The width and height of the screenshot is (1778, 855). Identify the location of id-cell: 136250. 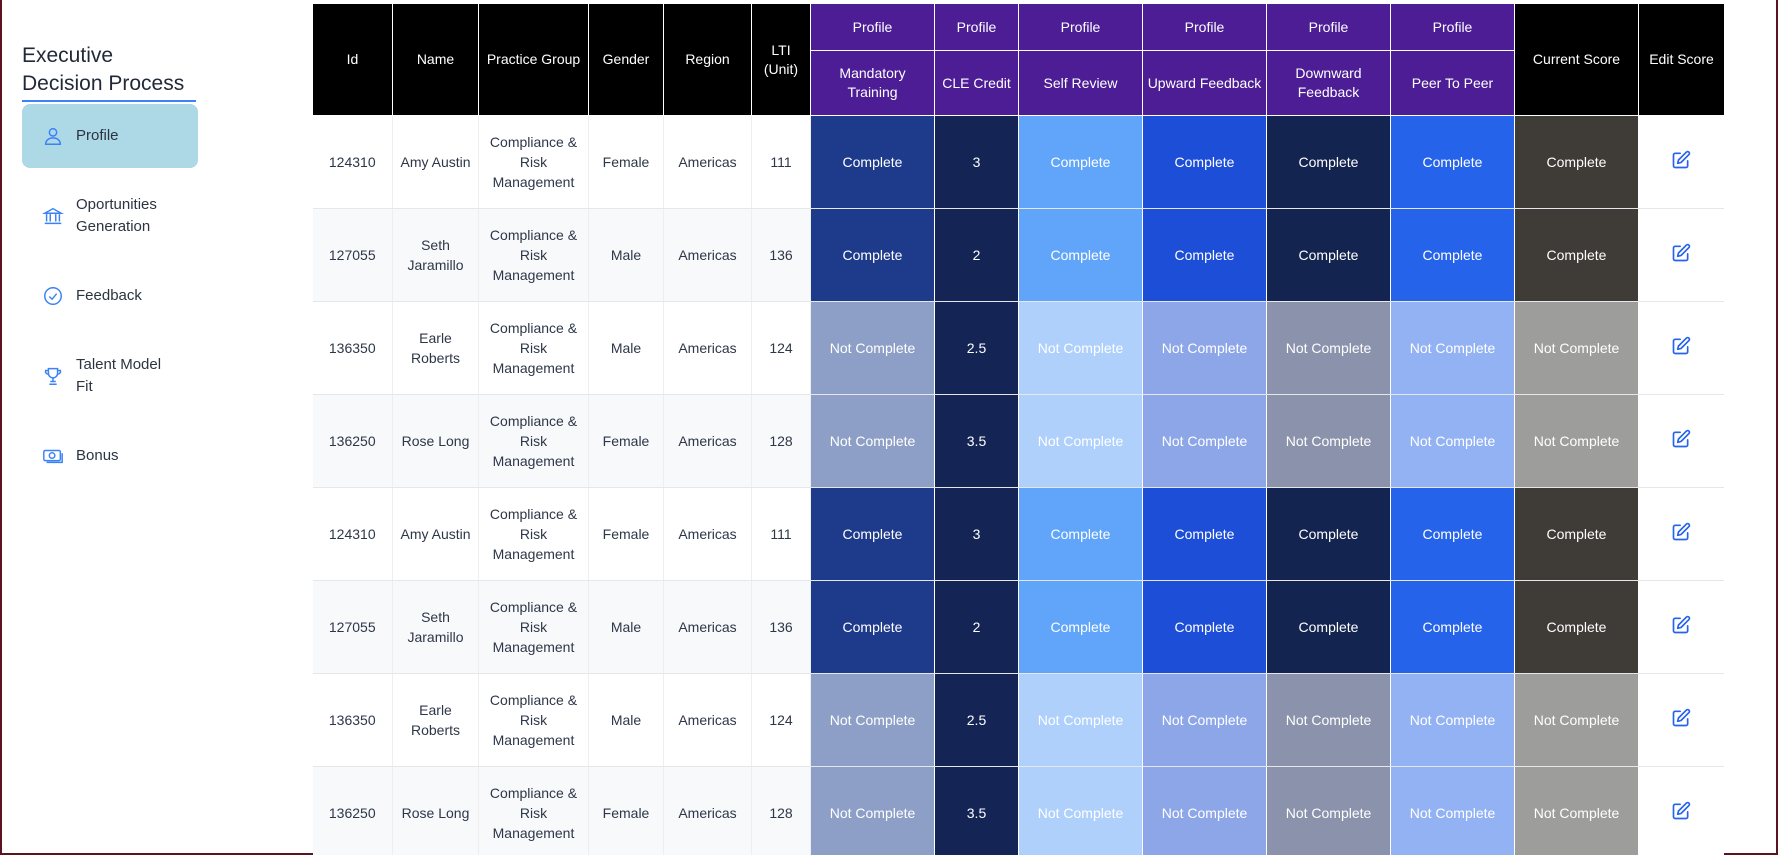
(352, 810).